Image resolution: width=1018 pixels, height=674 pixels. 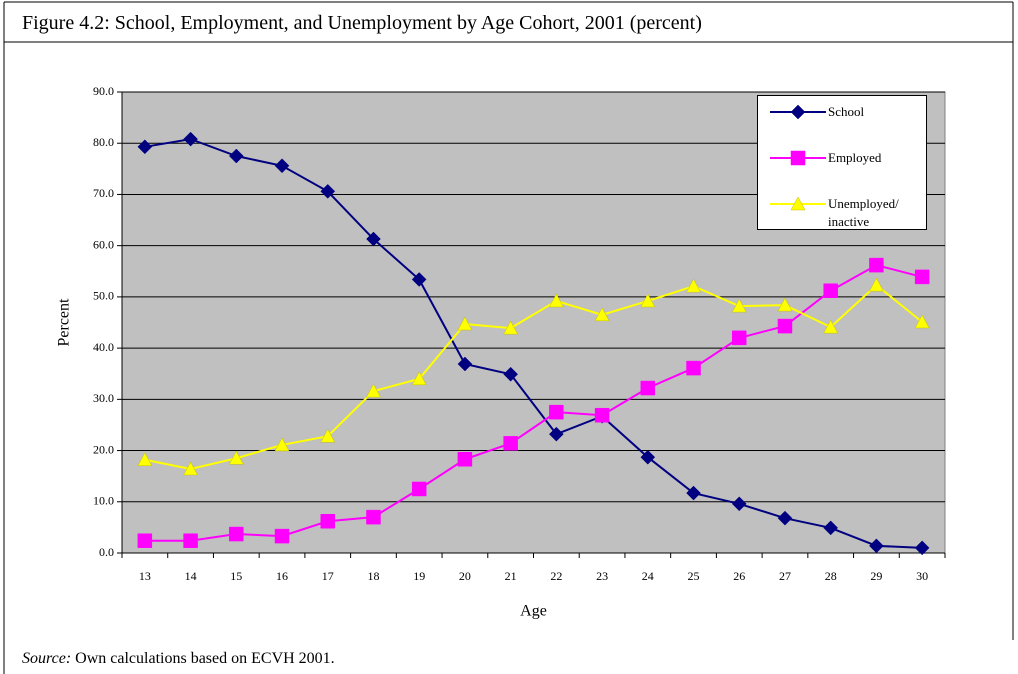 I want to click on y-tick-label: 0.0, so click(x=106, y=552).